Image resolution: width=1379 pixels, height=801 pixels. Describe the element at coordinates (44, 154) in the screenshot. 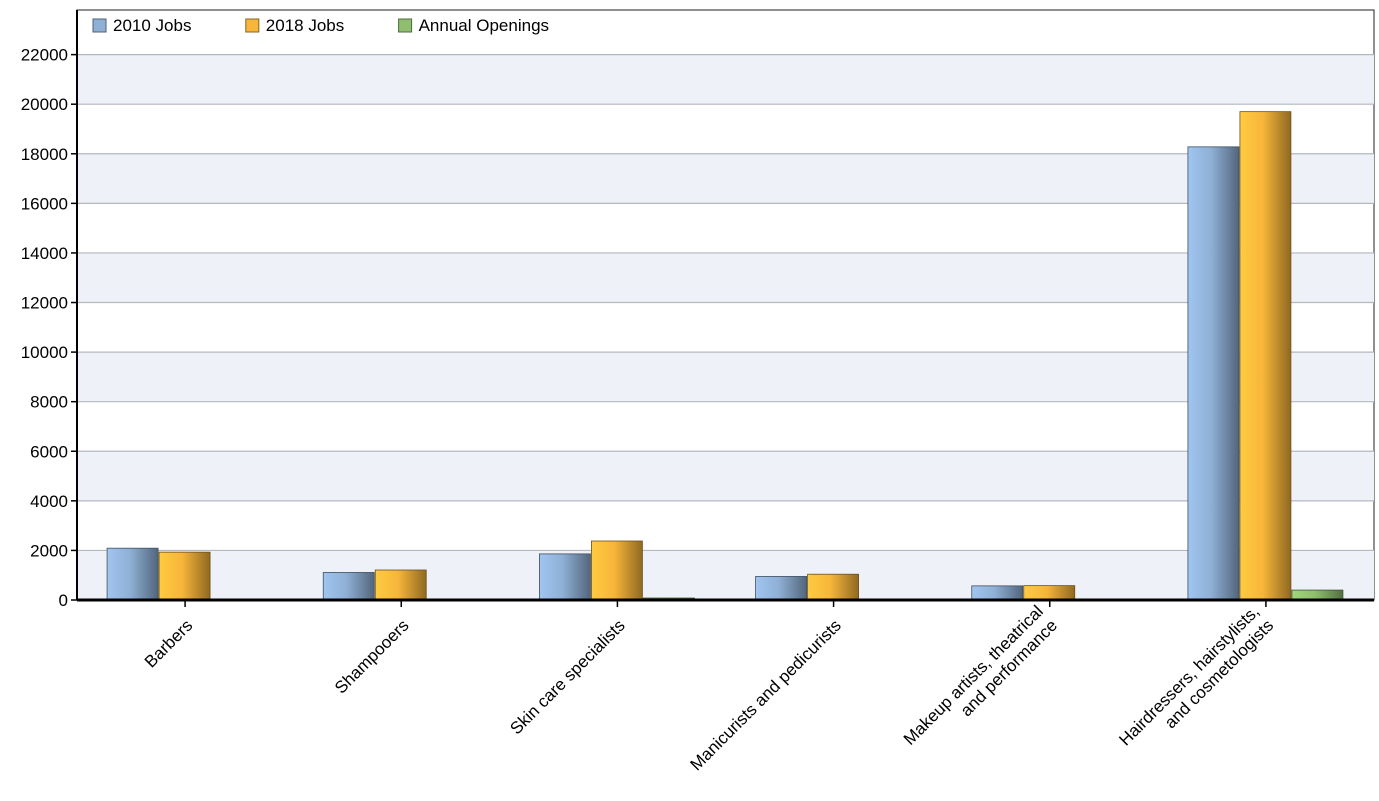

I see `y-tick-label: 18000` at that location.